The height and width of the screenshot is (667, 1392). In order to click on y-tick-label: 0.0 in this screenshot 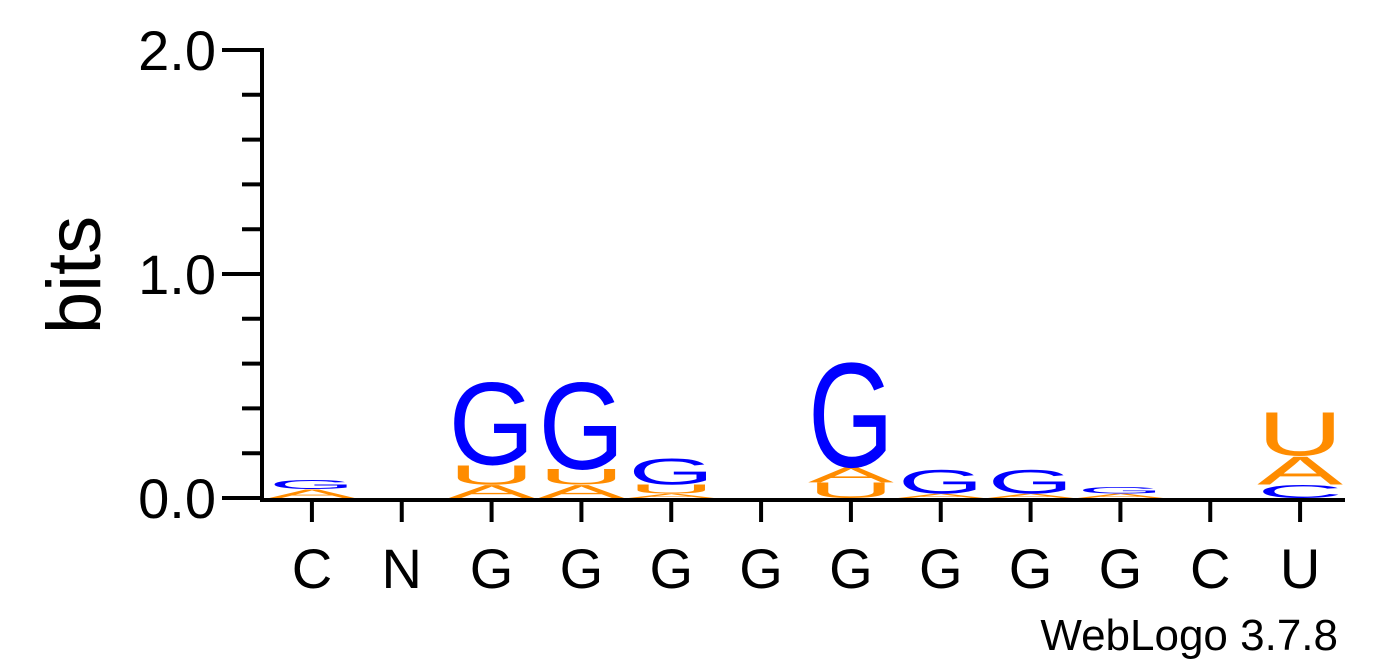, I will do `click(177, 498)`.